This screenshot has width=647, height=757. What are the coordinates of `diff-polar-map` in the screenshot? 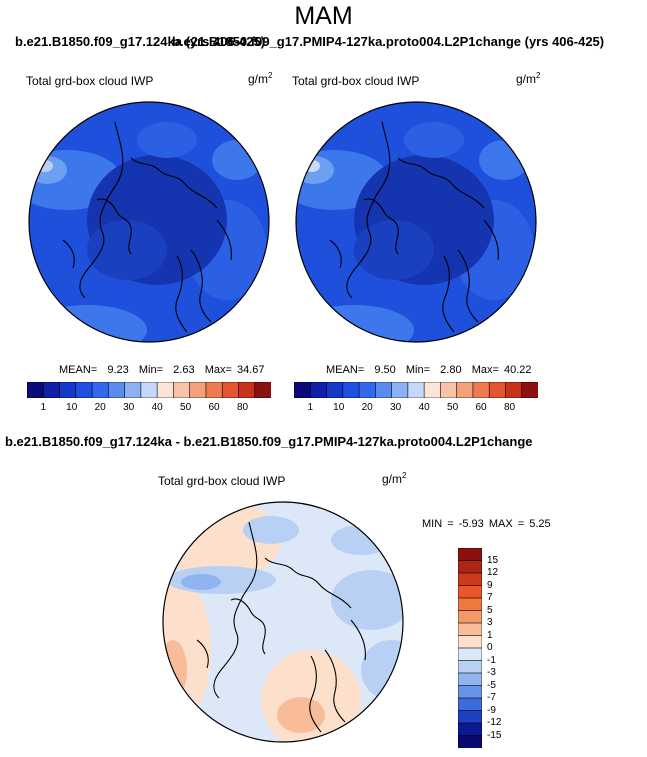 It's located at (283, 622).